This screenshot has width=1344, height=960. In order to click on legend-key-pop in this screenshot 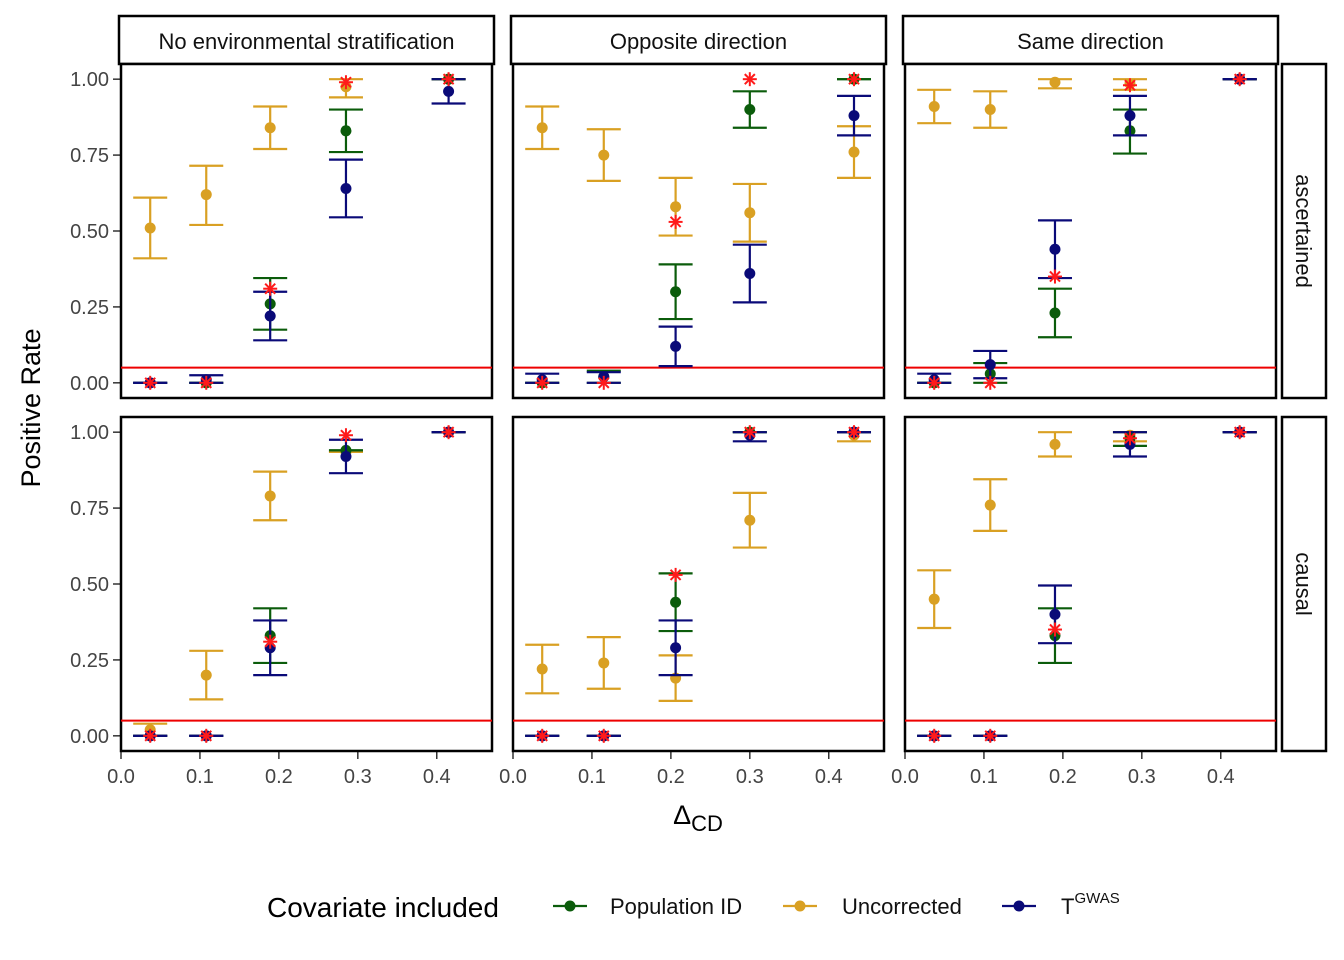, I will do `click(570, 906)`.